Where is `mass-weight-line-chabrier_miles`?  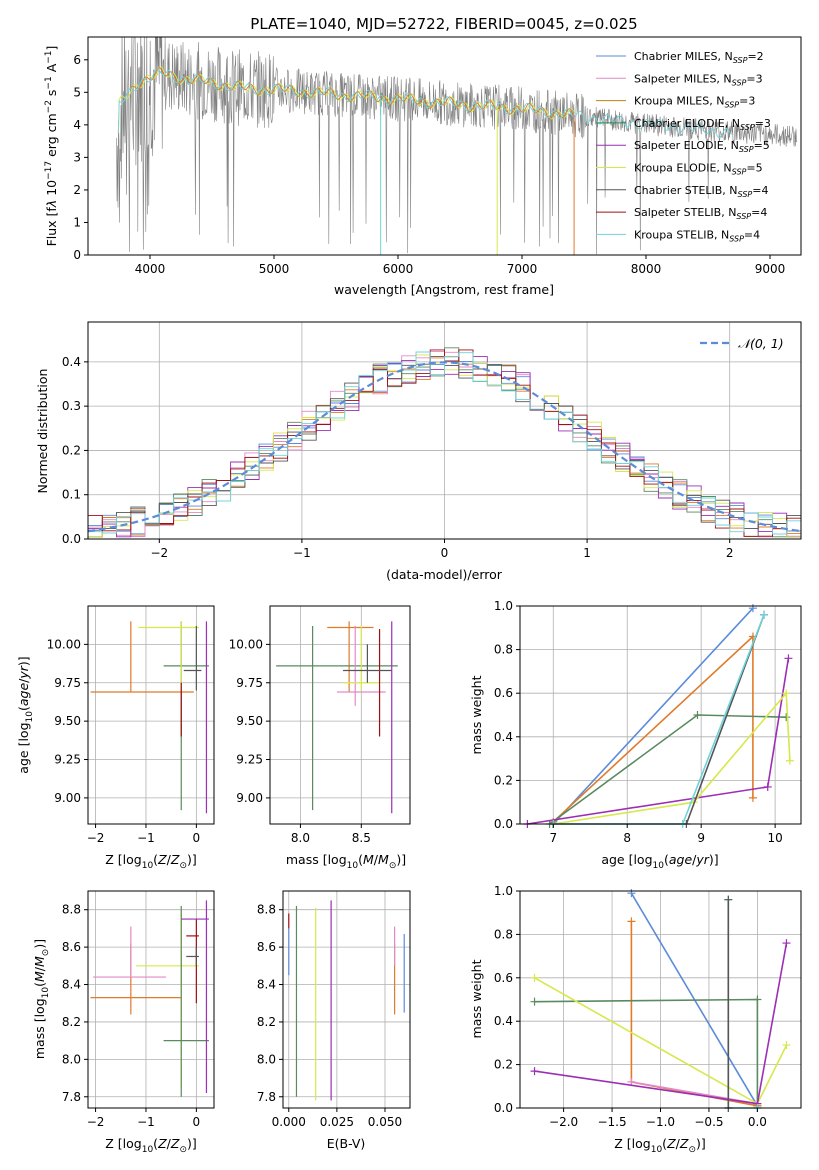
mass-weight-line-chabrier_miles is located at coordinates (653, 716).